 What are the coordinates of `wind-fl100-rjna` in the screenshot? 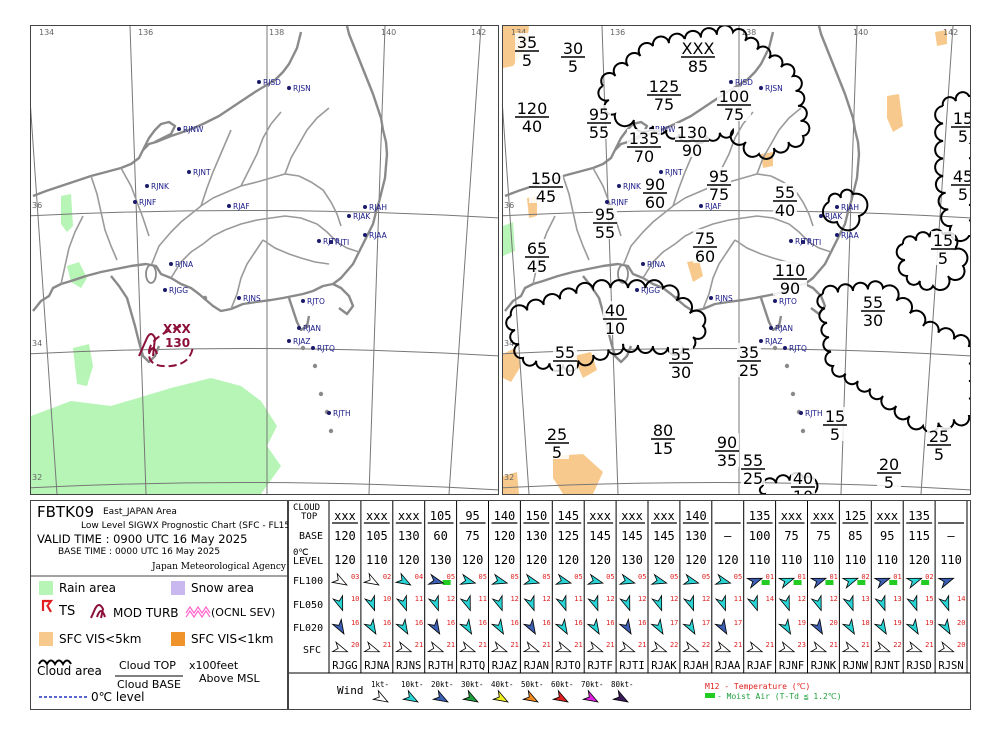 It's located at (371, 579).